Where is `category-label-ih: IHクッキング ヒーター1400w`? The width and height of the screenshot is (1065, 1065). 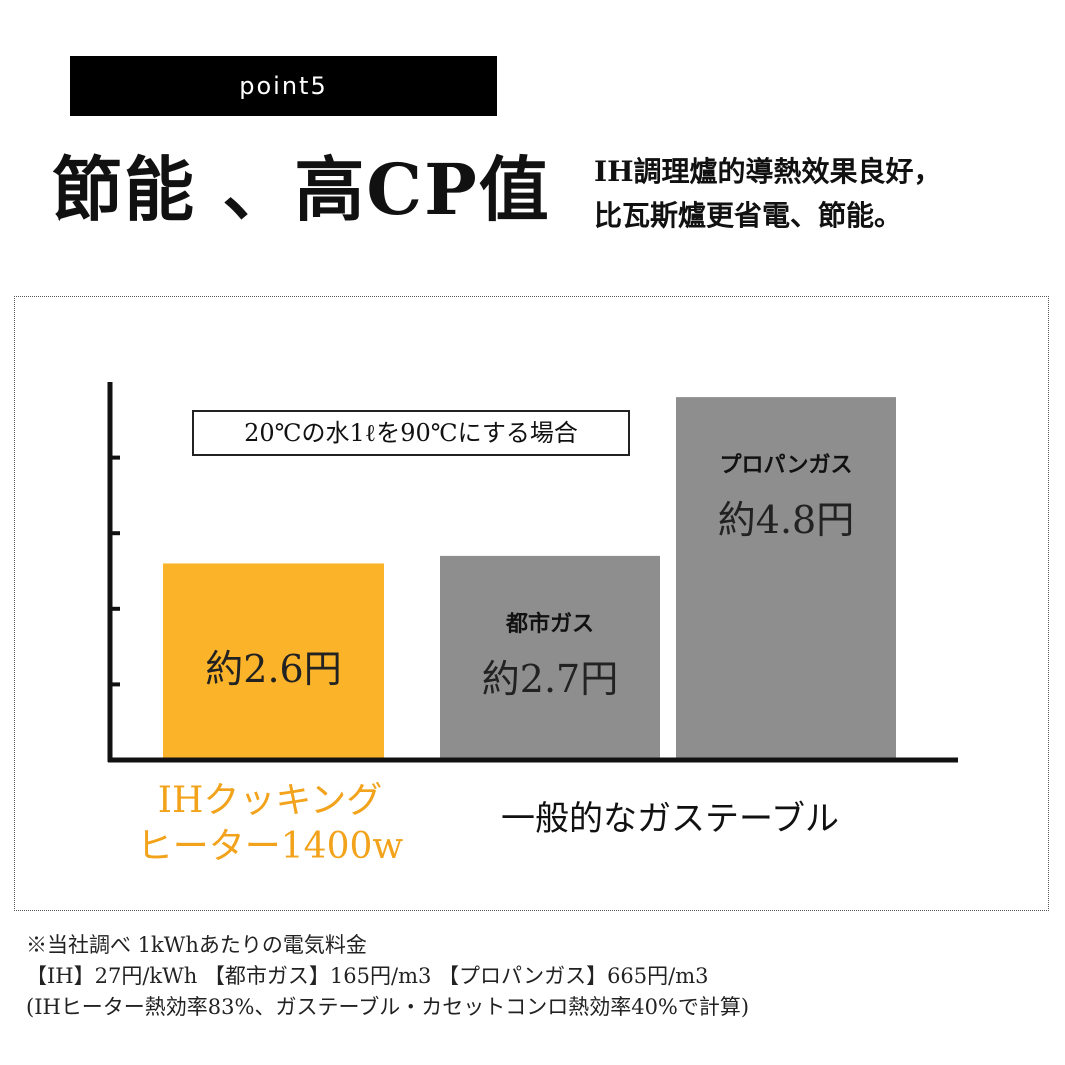 category-label-ih: IHクッキング ヒーター1400w is located at coordinates (270, 824).